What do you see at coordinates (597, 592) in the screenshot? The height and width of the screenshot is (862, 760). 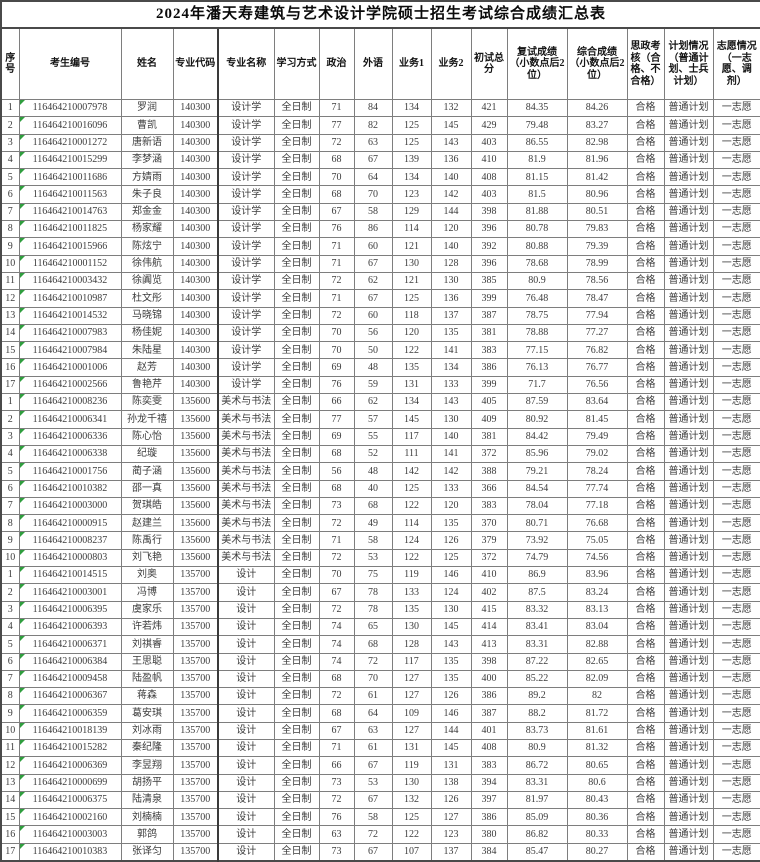 I see `cell-overall-score: 83.24` at bounding box center [597, 592].